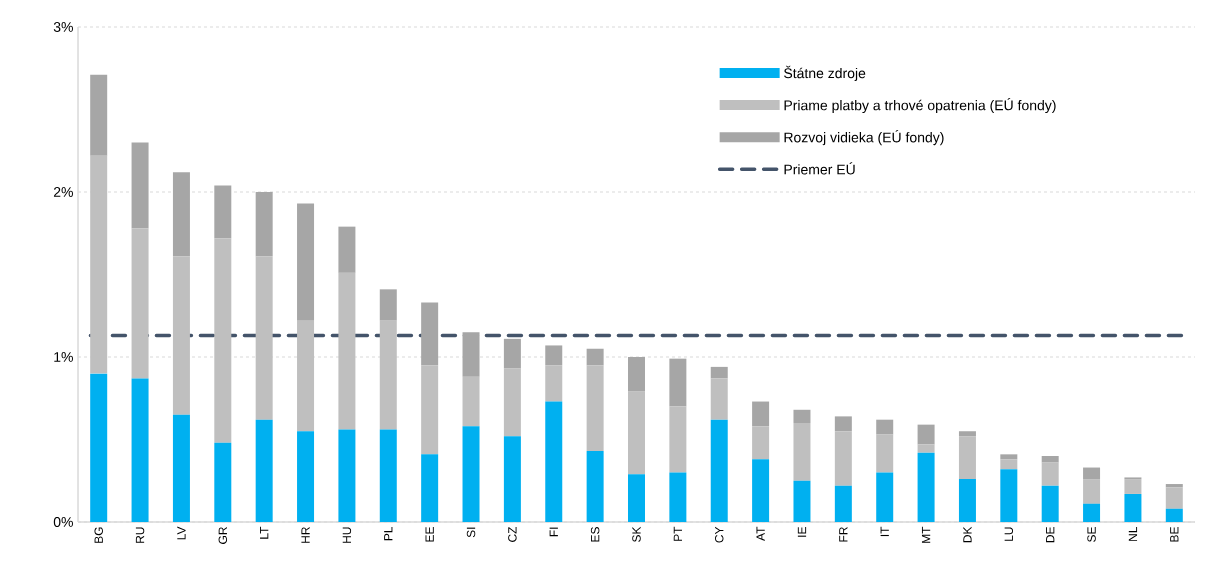  Describe the element at coordinates (719, 534) in the screenshot. I see `x-tick-label: CY` at that location.